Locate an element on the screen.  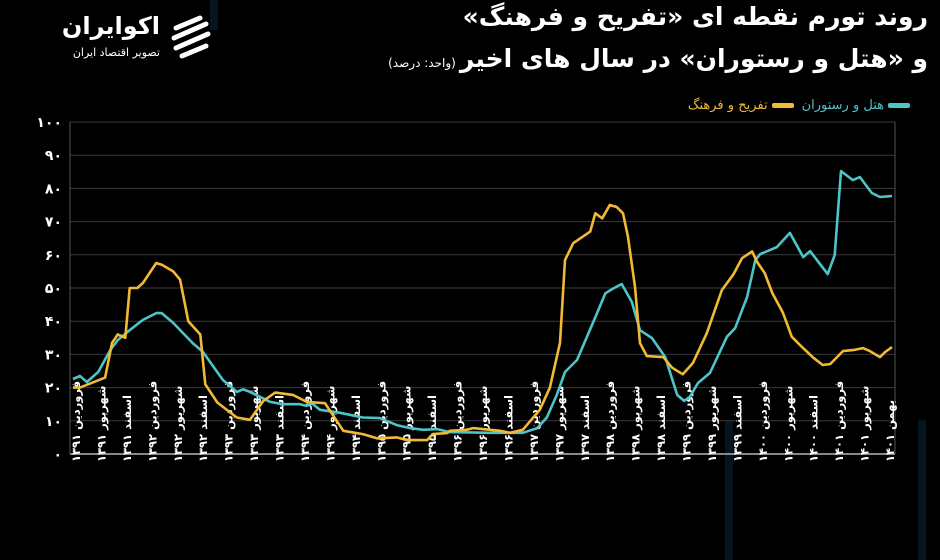
x-tick-label: شهریور ۱۳۹۱ is located at coordinates (101, 424).